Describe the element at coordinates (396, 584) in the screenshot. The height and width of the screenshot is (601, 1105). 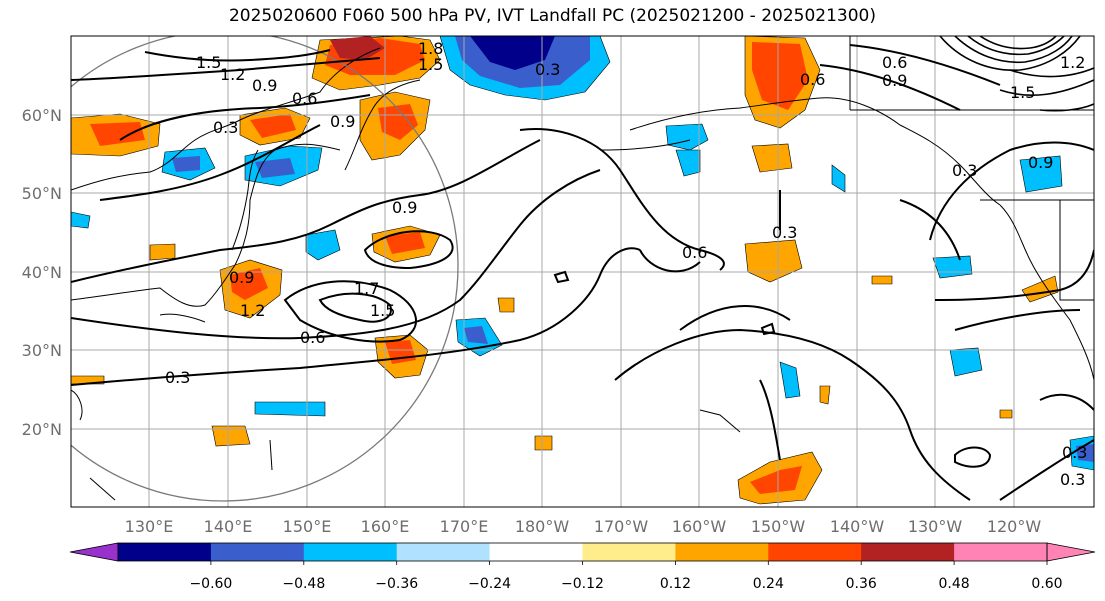
I see `colorbar-tick-label: −0.36` at that location.